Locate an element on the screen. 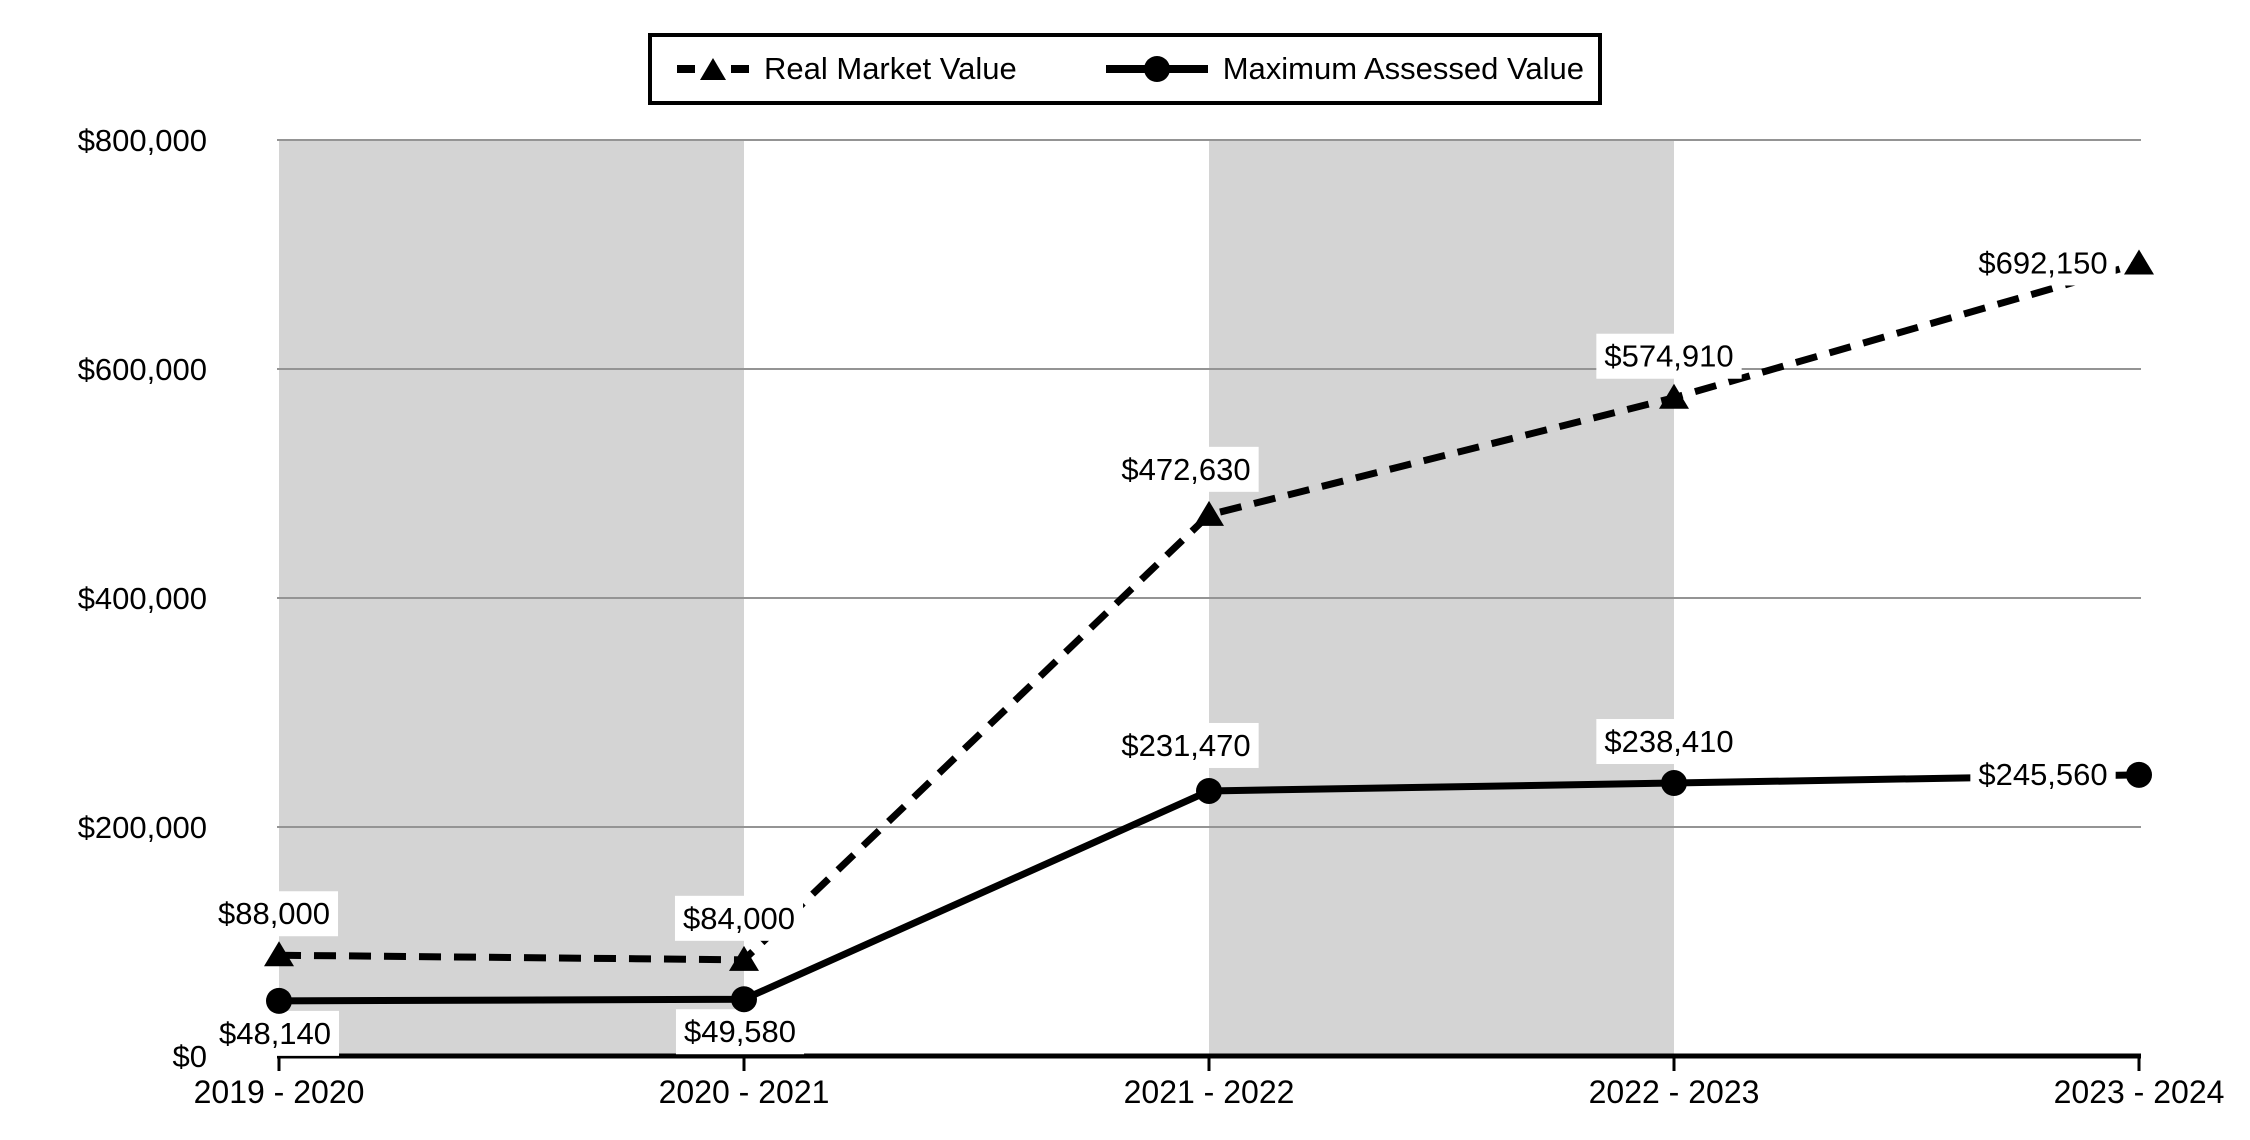 Image resolution: width=2250 pixels, height=1140 pixels. solid-line-circle-sample-icon is located at coordinates (1156, 69).